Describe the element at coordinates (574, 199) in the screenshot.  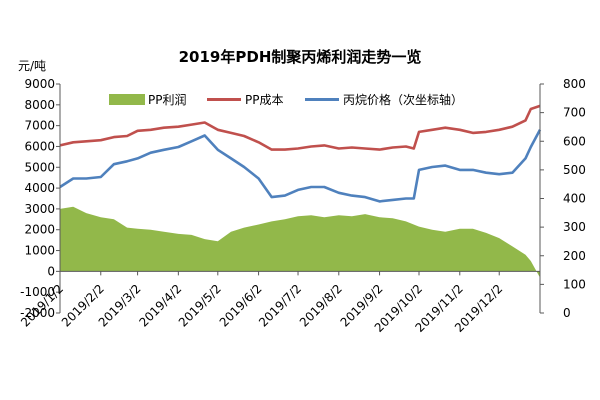
I see `right-tick-label: 400` at that location.